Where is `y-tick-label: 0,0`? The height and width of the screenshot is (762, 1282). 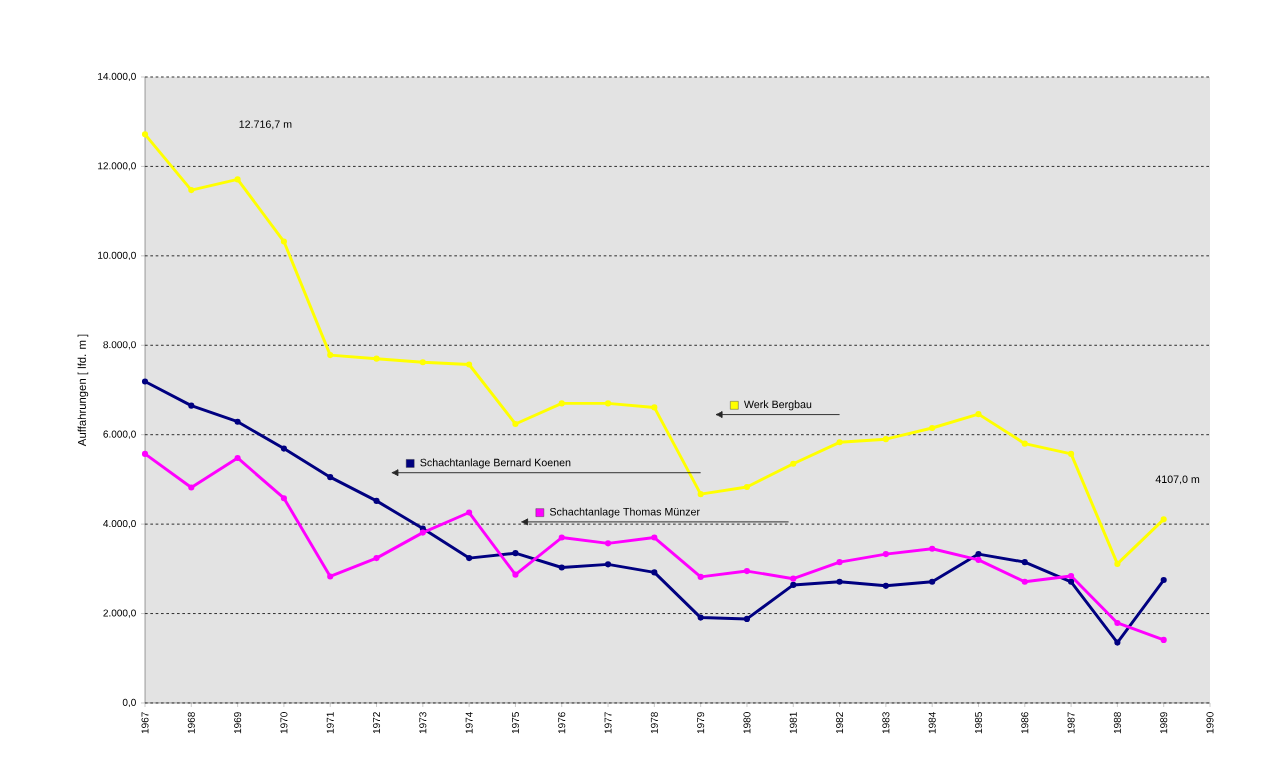
y-tick-label: 0,0 is located at coordinates (129, 703).